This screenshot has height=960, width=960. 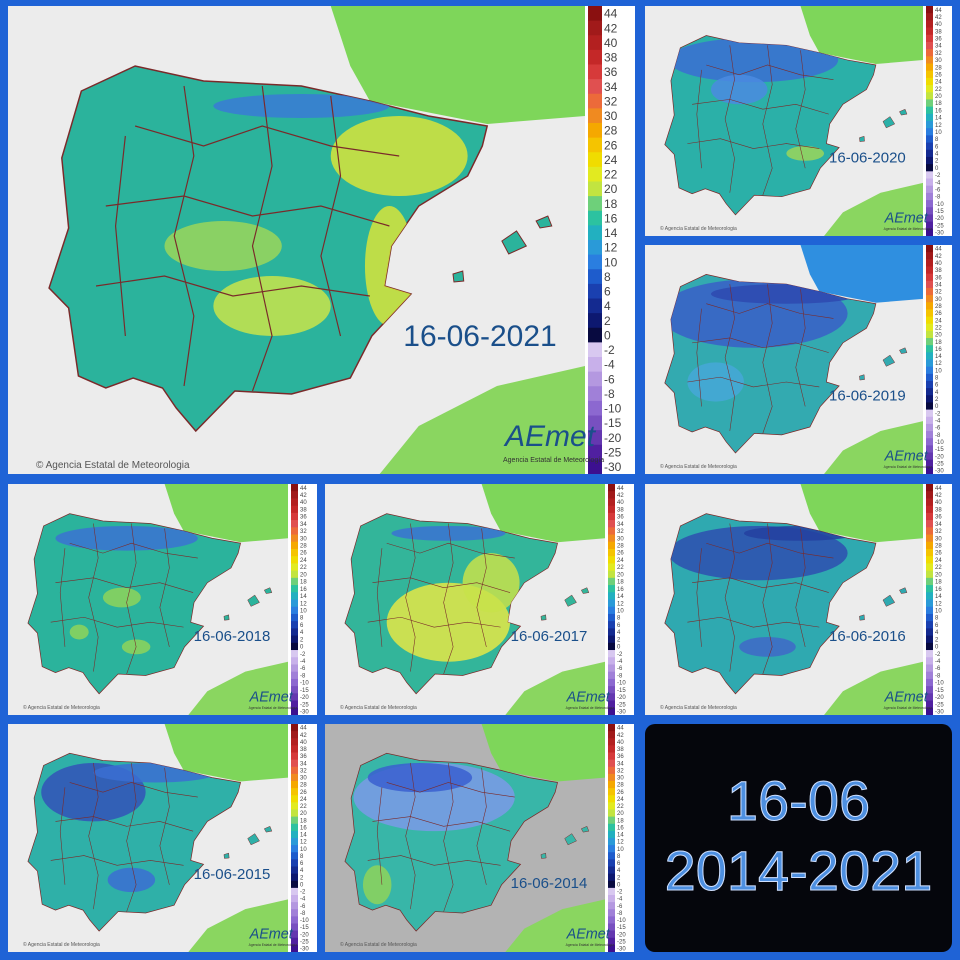 What do you see at coordinates (867, 396) in the screenshot?
I see `date-label: 16-06-2019` at bounding box center [867, 396].